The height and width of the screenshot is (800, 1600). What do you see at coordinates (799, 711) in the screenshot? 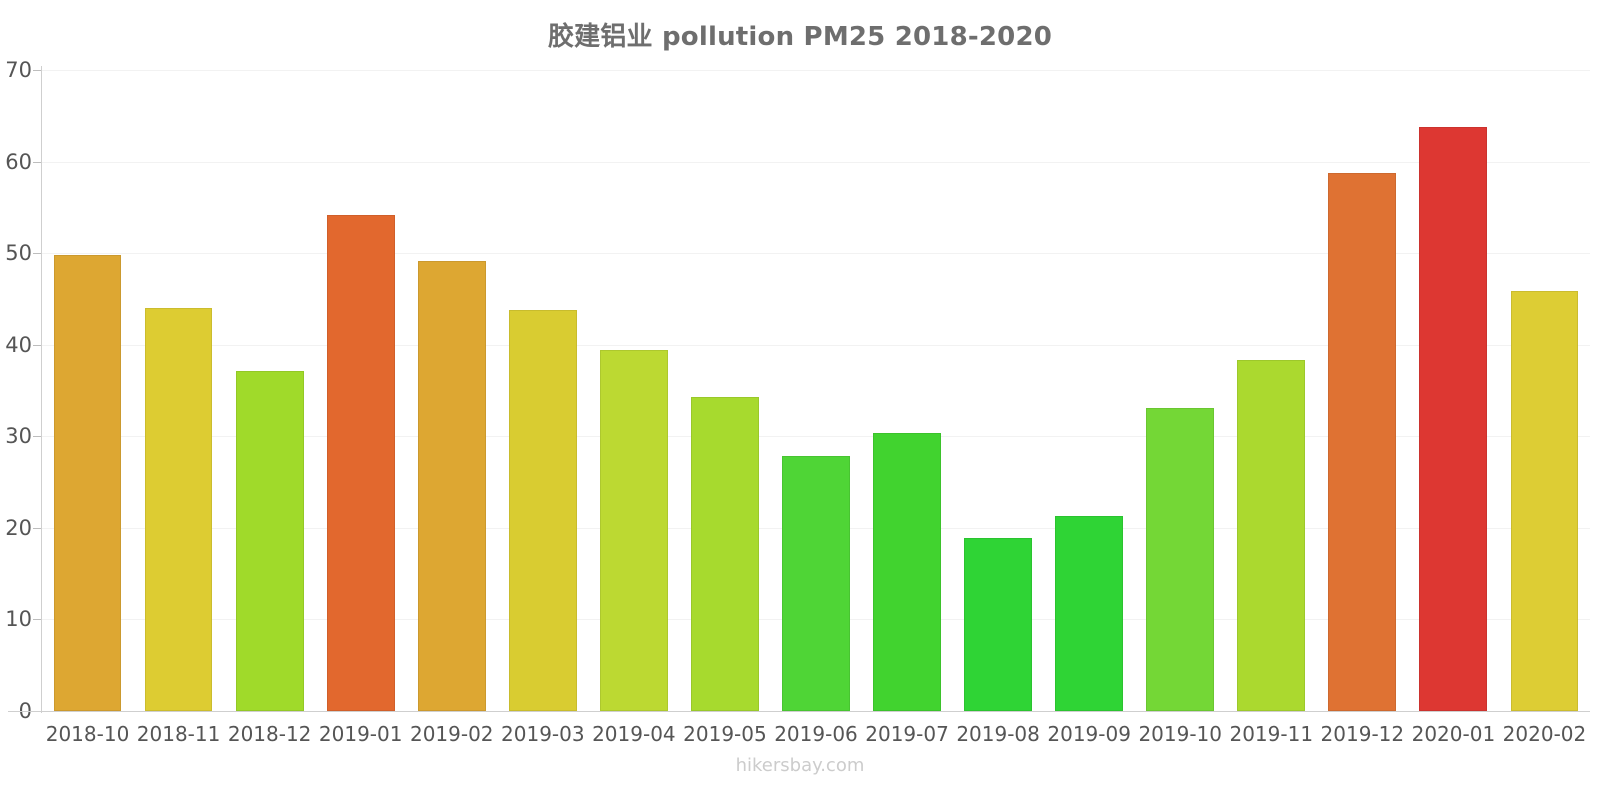
I see `x-axis-line` at bounding box center [799, 711].